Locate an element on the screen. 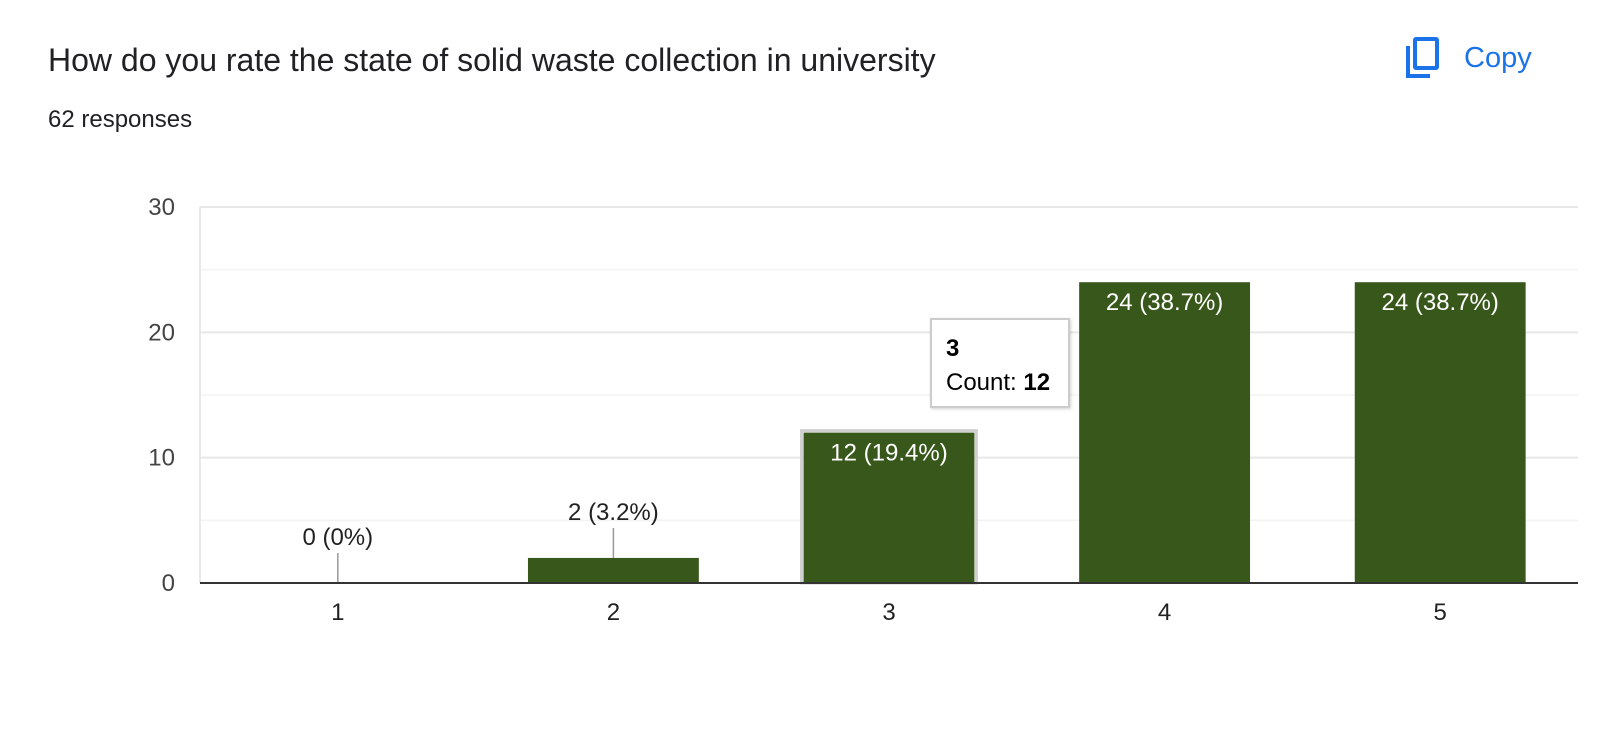  tooltip-count-label: Count: is located at coordinates (985, 382).